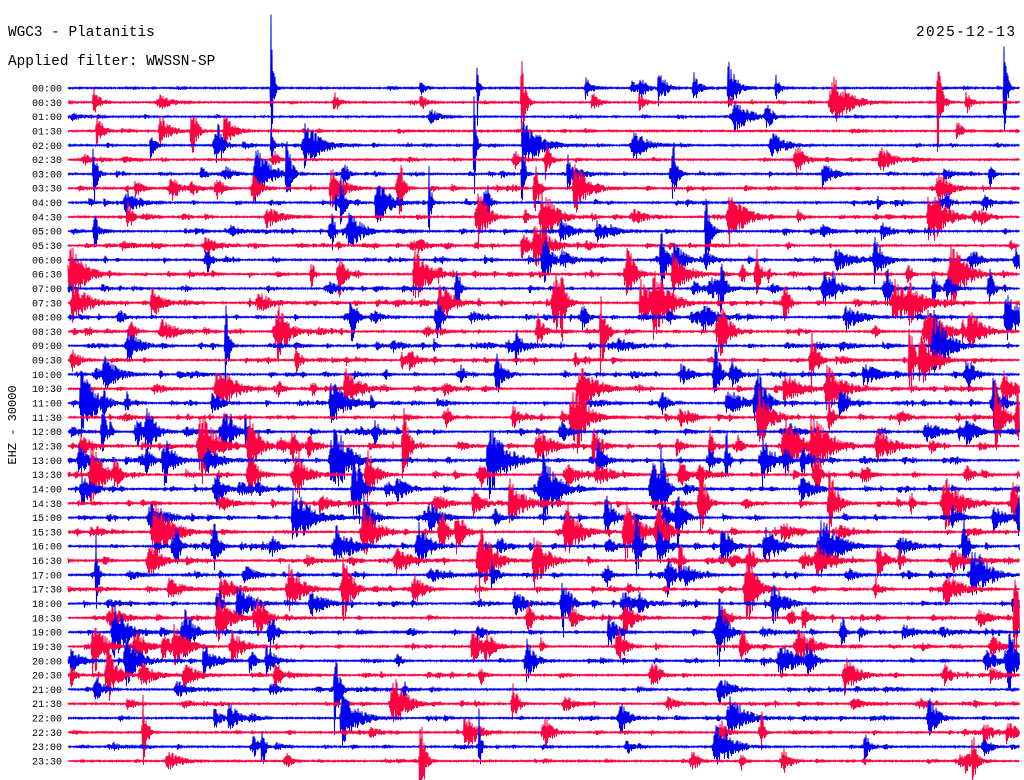 The width and height of the screenshot is (1024, 780). I want to click on row-time-label: 09:00, so click(47, 347).